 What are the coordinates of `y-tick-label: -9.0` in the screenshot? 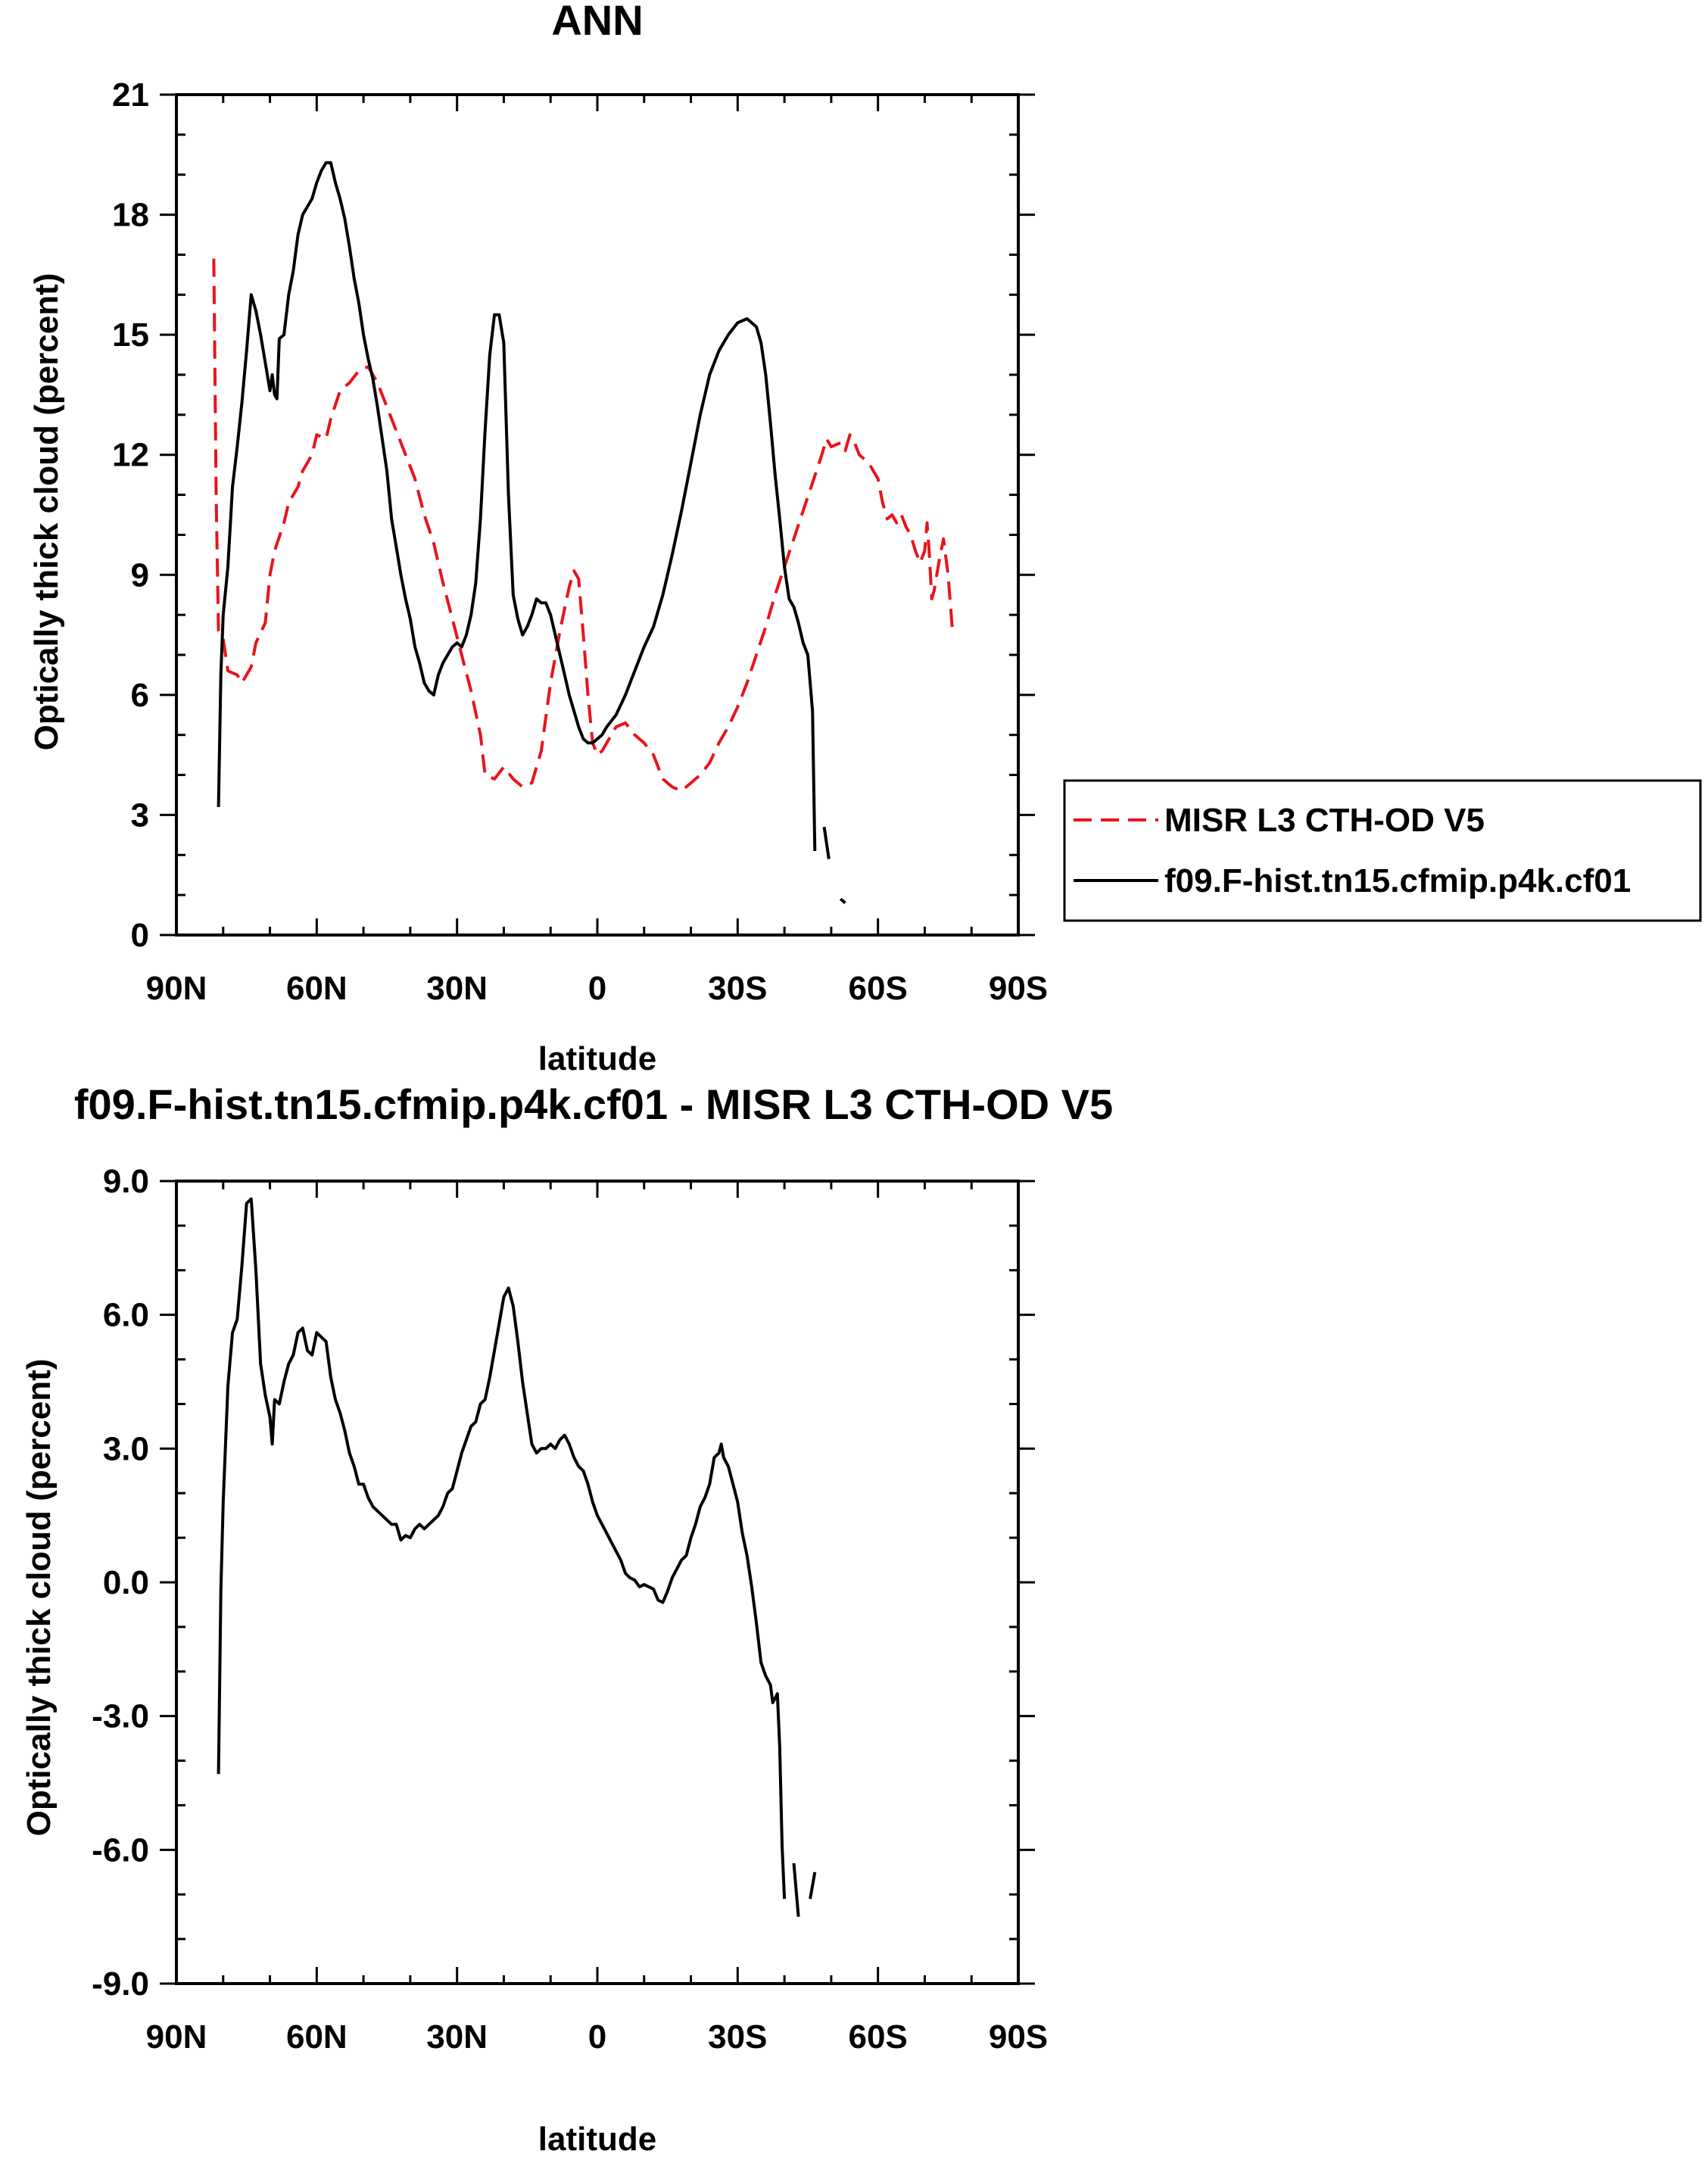 It's located at (120, 1984).